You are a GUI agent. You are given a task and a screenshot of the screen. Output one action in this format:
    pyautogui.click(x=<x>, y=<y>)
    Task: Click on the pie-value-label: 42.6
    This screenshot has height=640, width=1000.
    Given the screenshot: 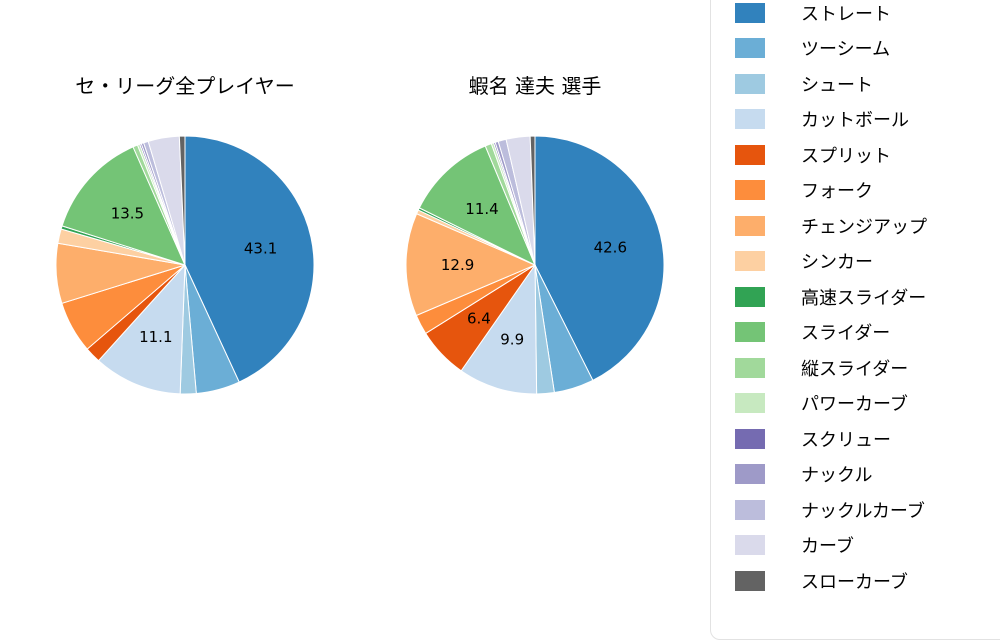 What is the action you would take?
    pyautogui.click(x=610, y=247)
    